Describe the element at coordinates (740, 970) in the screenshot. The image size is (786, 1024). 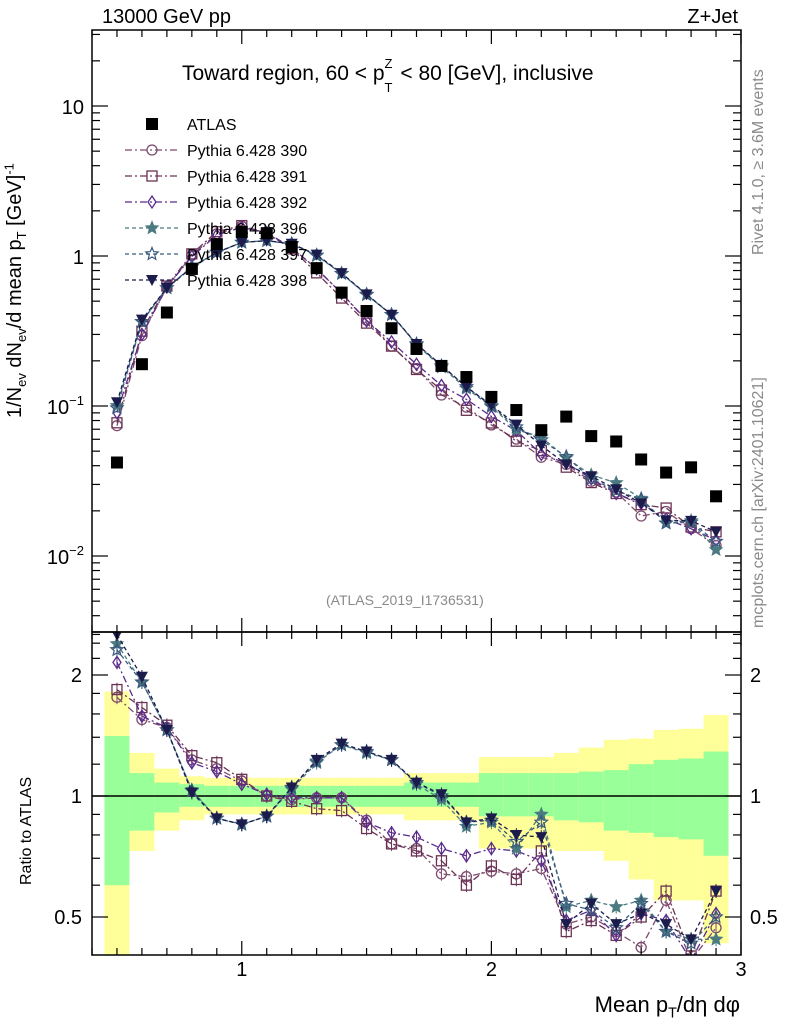
I see `x-tick-label: 3` at that location.